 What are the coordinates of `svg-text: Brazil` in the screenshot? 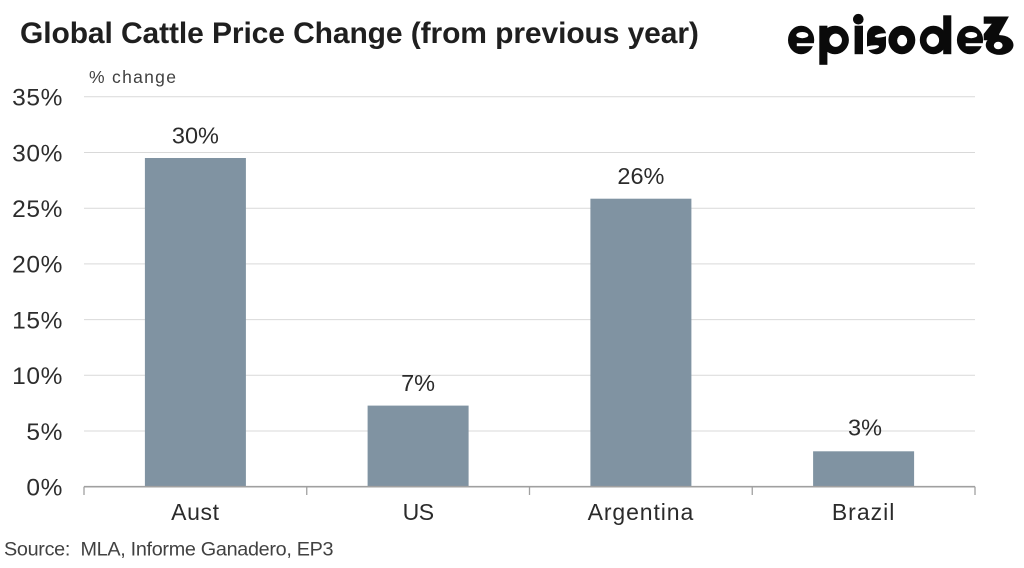 It's located at (864, 512).